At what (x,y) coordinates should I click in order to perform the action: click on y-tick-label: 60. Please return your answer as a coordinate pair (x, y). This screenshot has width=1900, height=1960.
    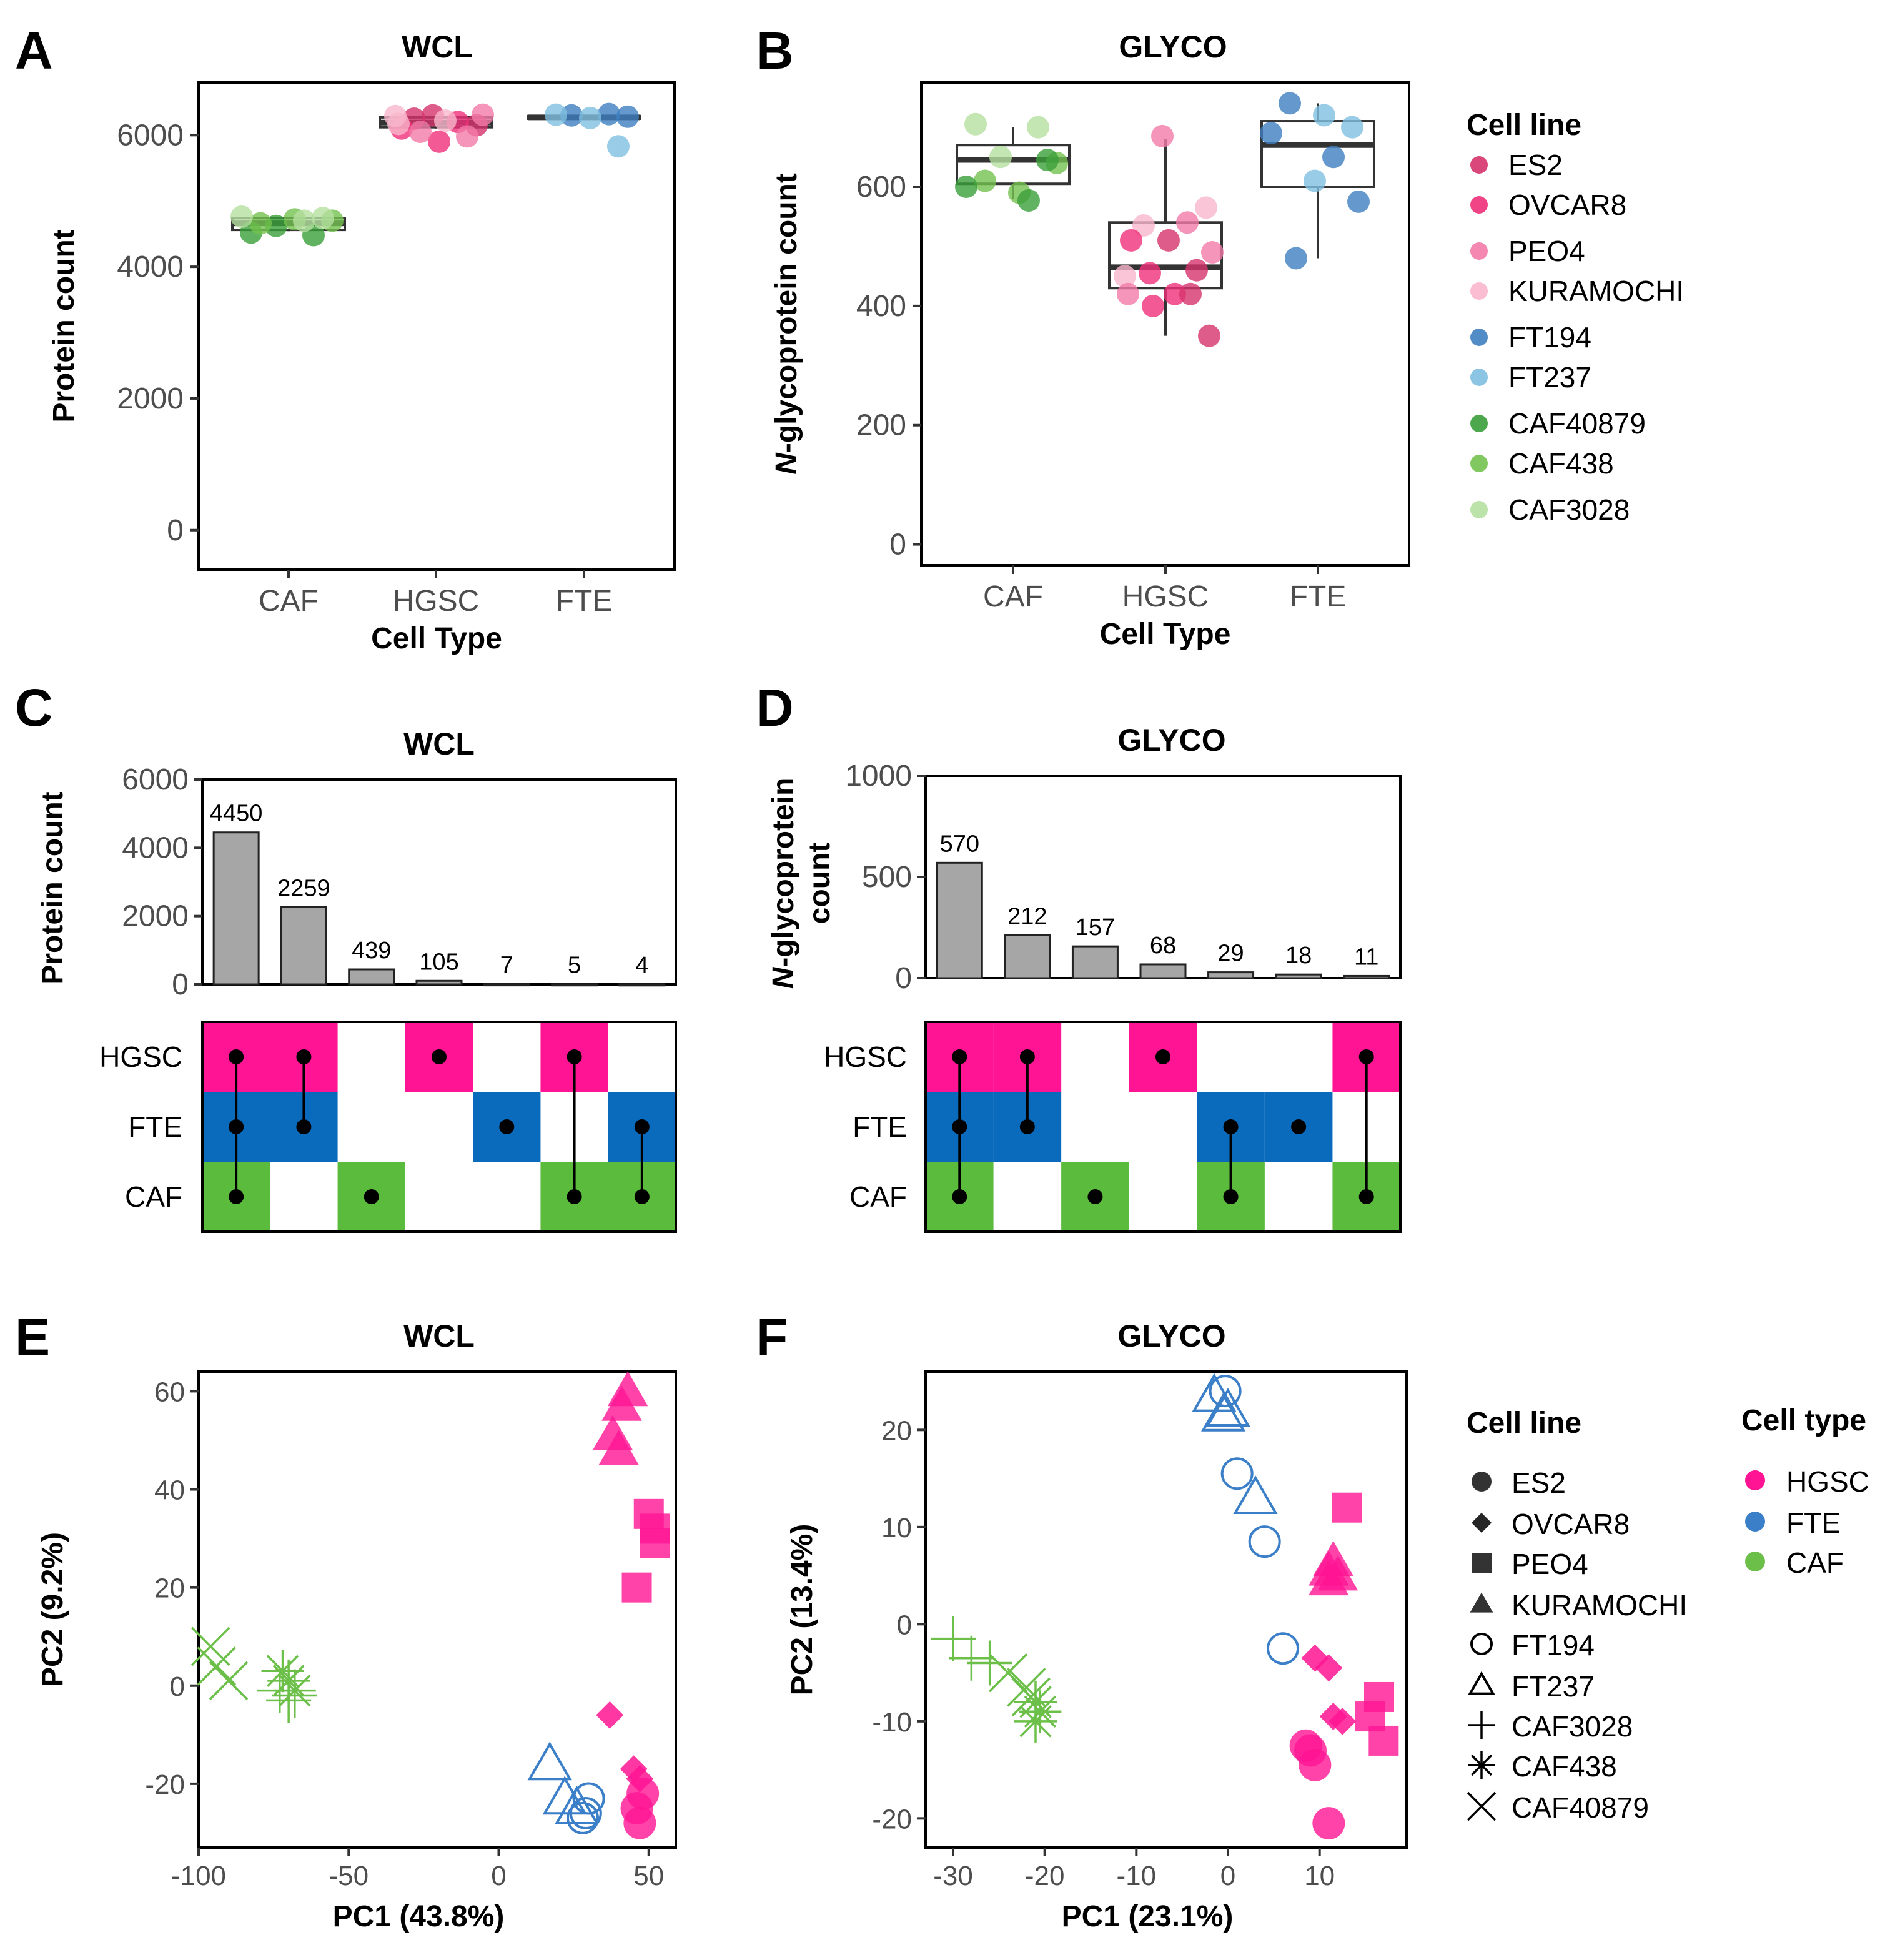
    Looking at the image, I should click on (169, 1392).